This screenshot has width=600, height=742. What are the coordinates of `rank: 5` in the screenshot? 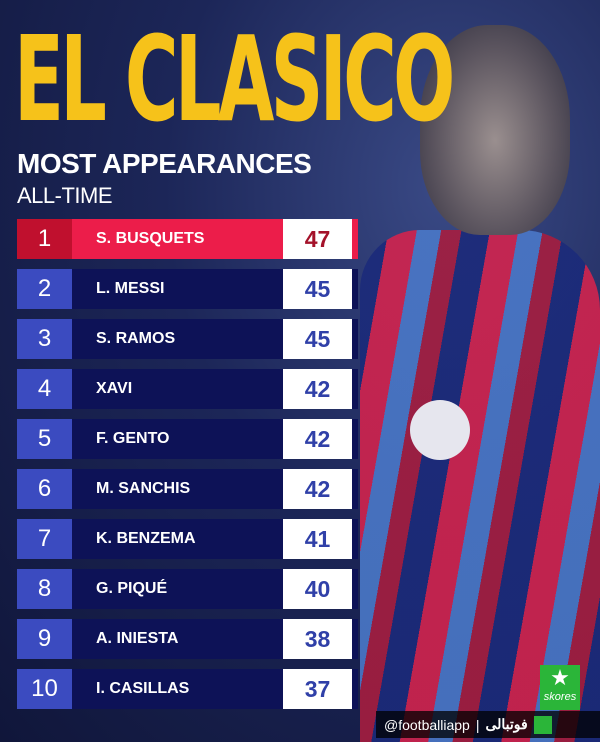 It's located at (44, 439).